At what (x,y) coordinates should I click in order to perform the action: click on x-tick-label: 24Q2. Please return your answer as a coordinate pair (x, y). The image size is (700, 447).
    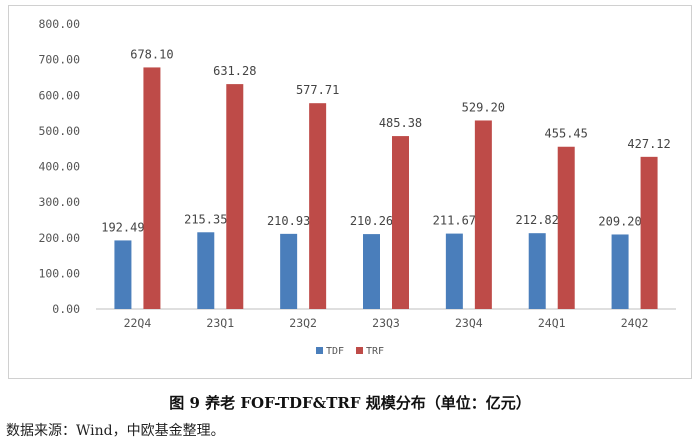
    Looking at the image, I should click on (635, 323).